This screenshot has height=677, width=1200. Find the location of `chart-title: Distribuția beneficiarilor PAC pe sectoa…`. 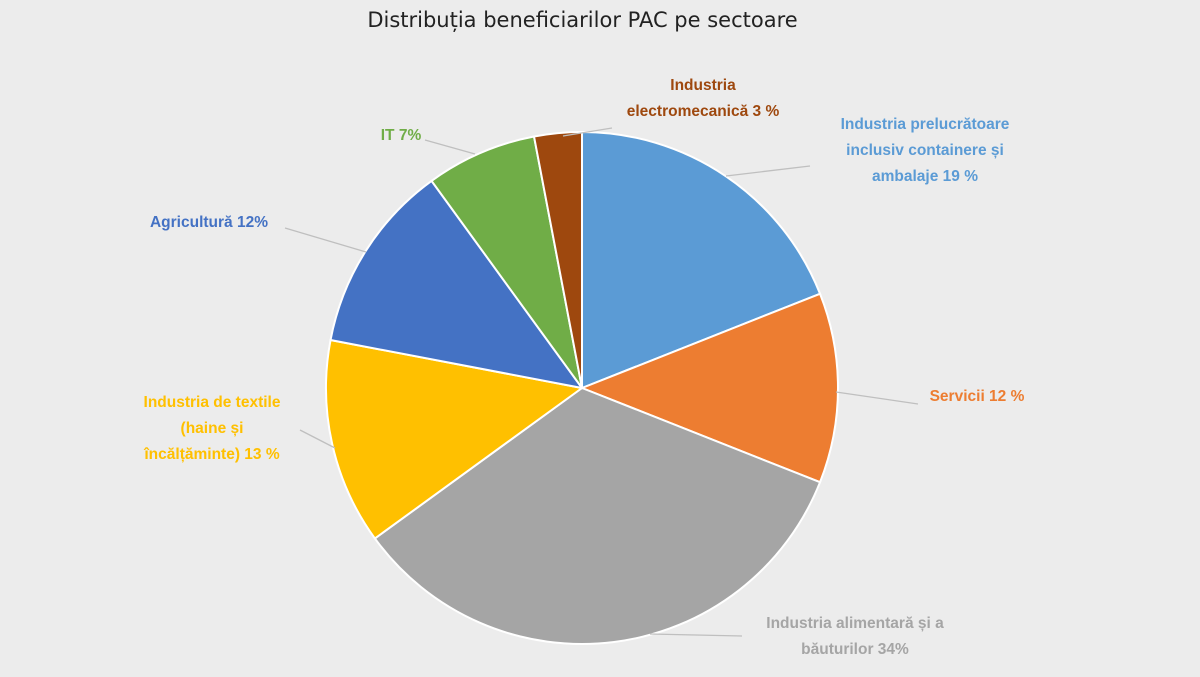

chart-title: Distribuția beneficiarilor PAC pe sectoa… is located at coordinates (582, 20).